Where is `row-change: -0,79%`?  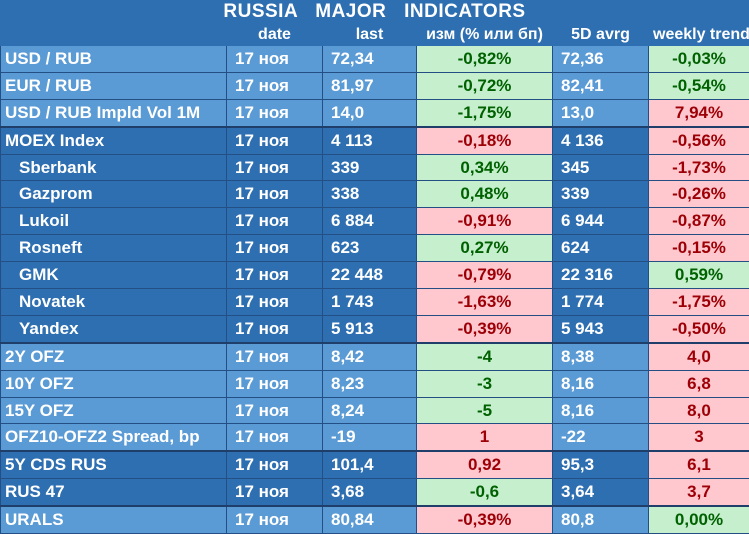
row-change: -0,79% is located at coordinates (485, 275).